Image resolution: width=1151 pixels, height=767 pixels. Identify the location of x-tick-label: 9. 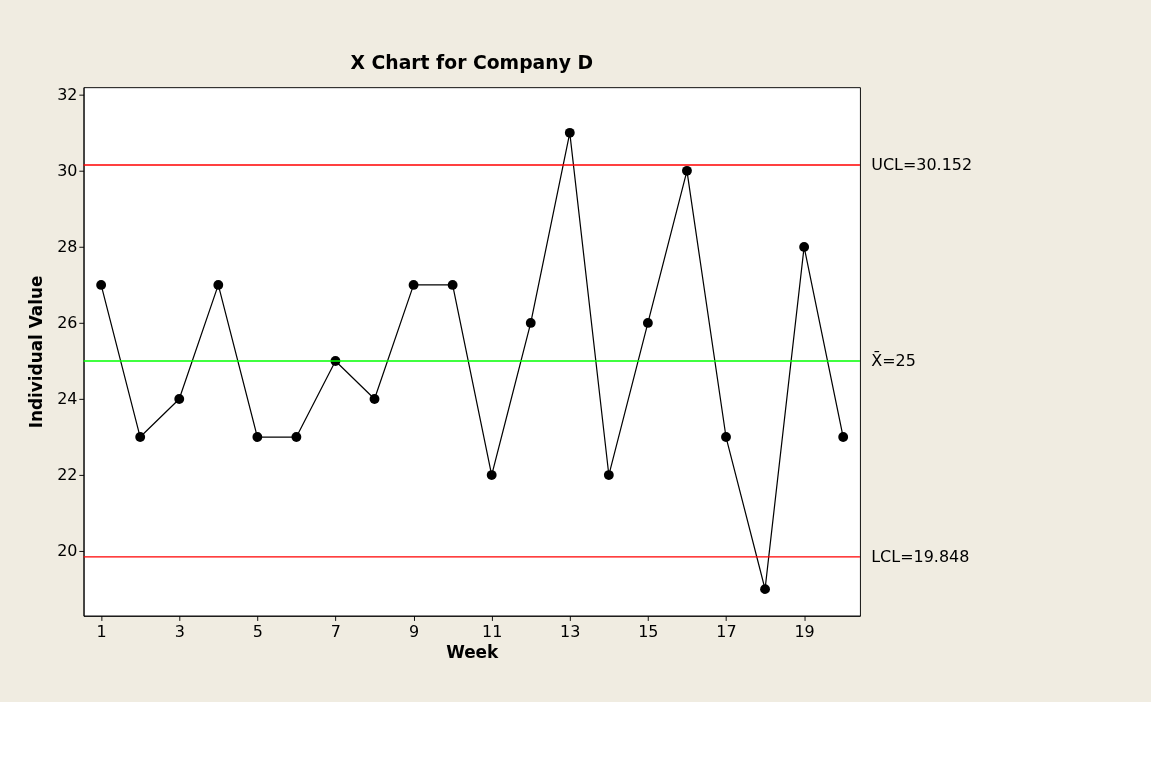
(414, 631).